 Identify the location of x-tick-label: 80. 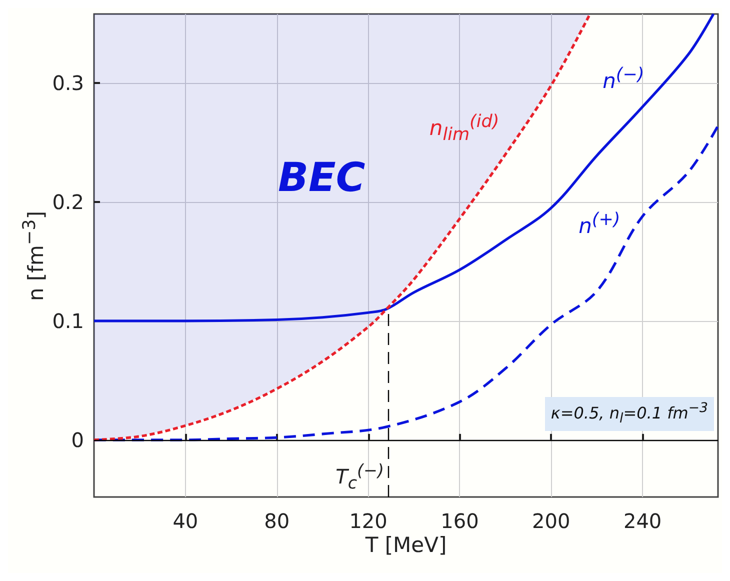
(277, 521).